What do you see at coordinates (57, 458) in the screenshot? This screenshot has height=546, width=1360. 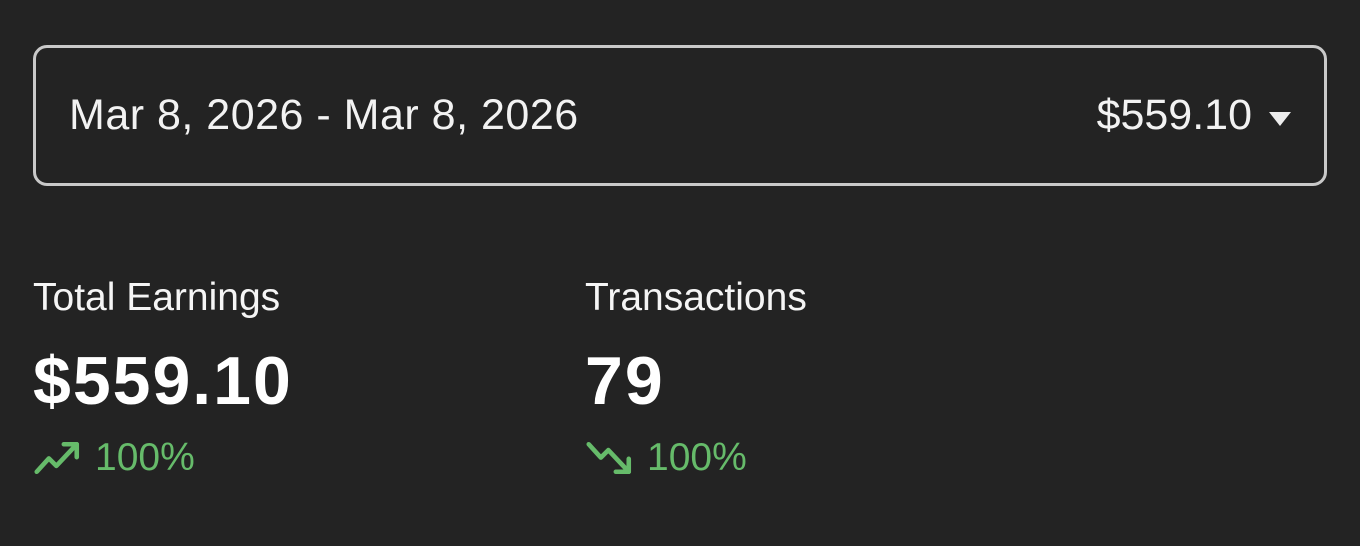 I see `trending-up-icon` at bounding box center [57, 458].